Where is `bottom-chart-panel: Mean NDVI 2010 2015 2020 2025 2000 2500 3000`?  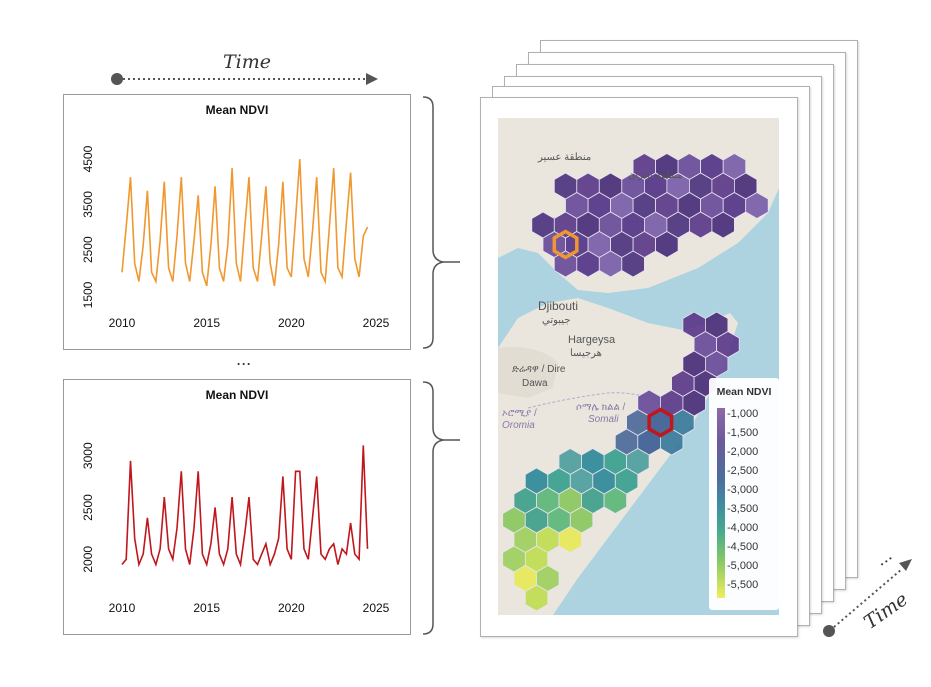
bottom-chart-panel: Mean NDVI 2010 2015 2020 2025 2000 2500 3000 is located at coordinates (237, 507).